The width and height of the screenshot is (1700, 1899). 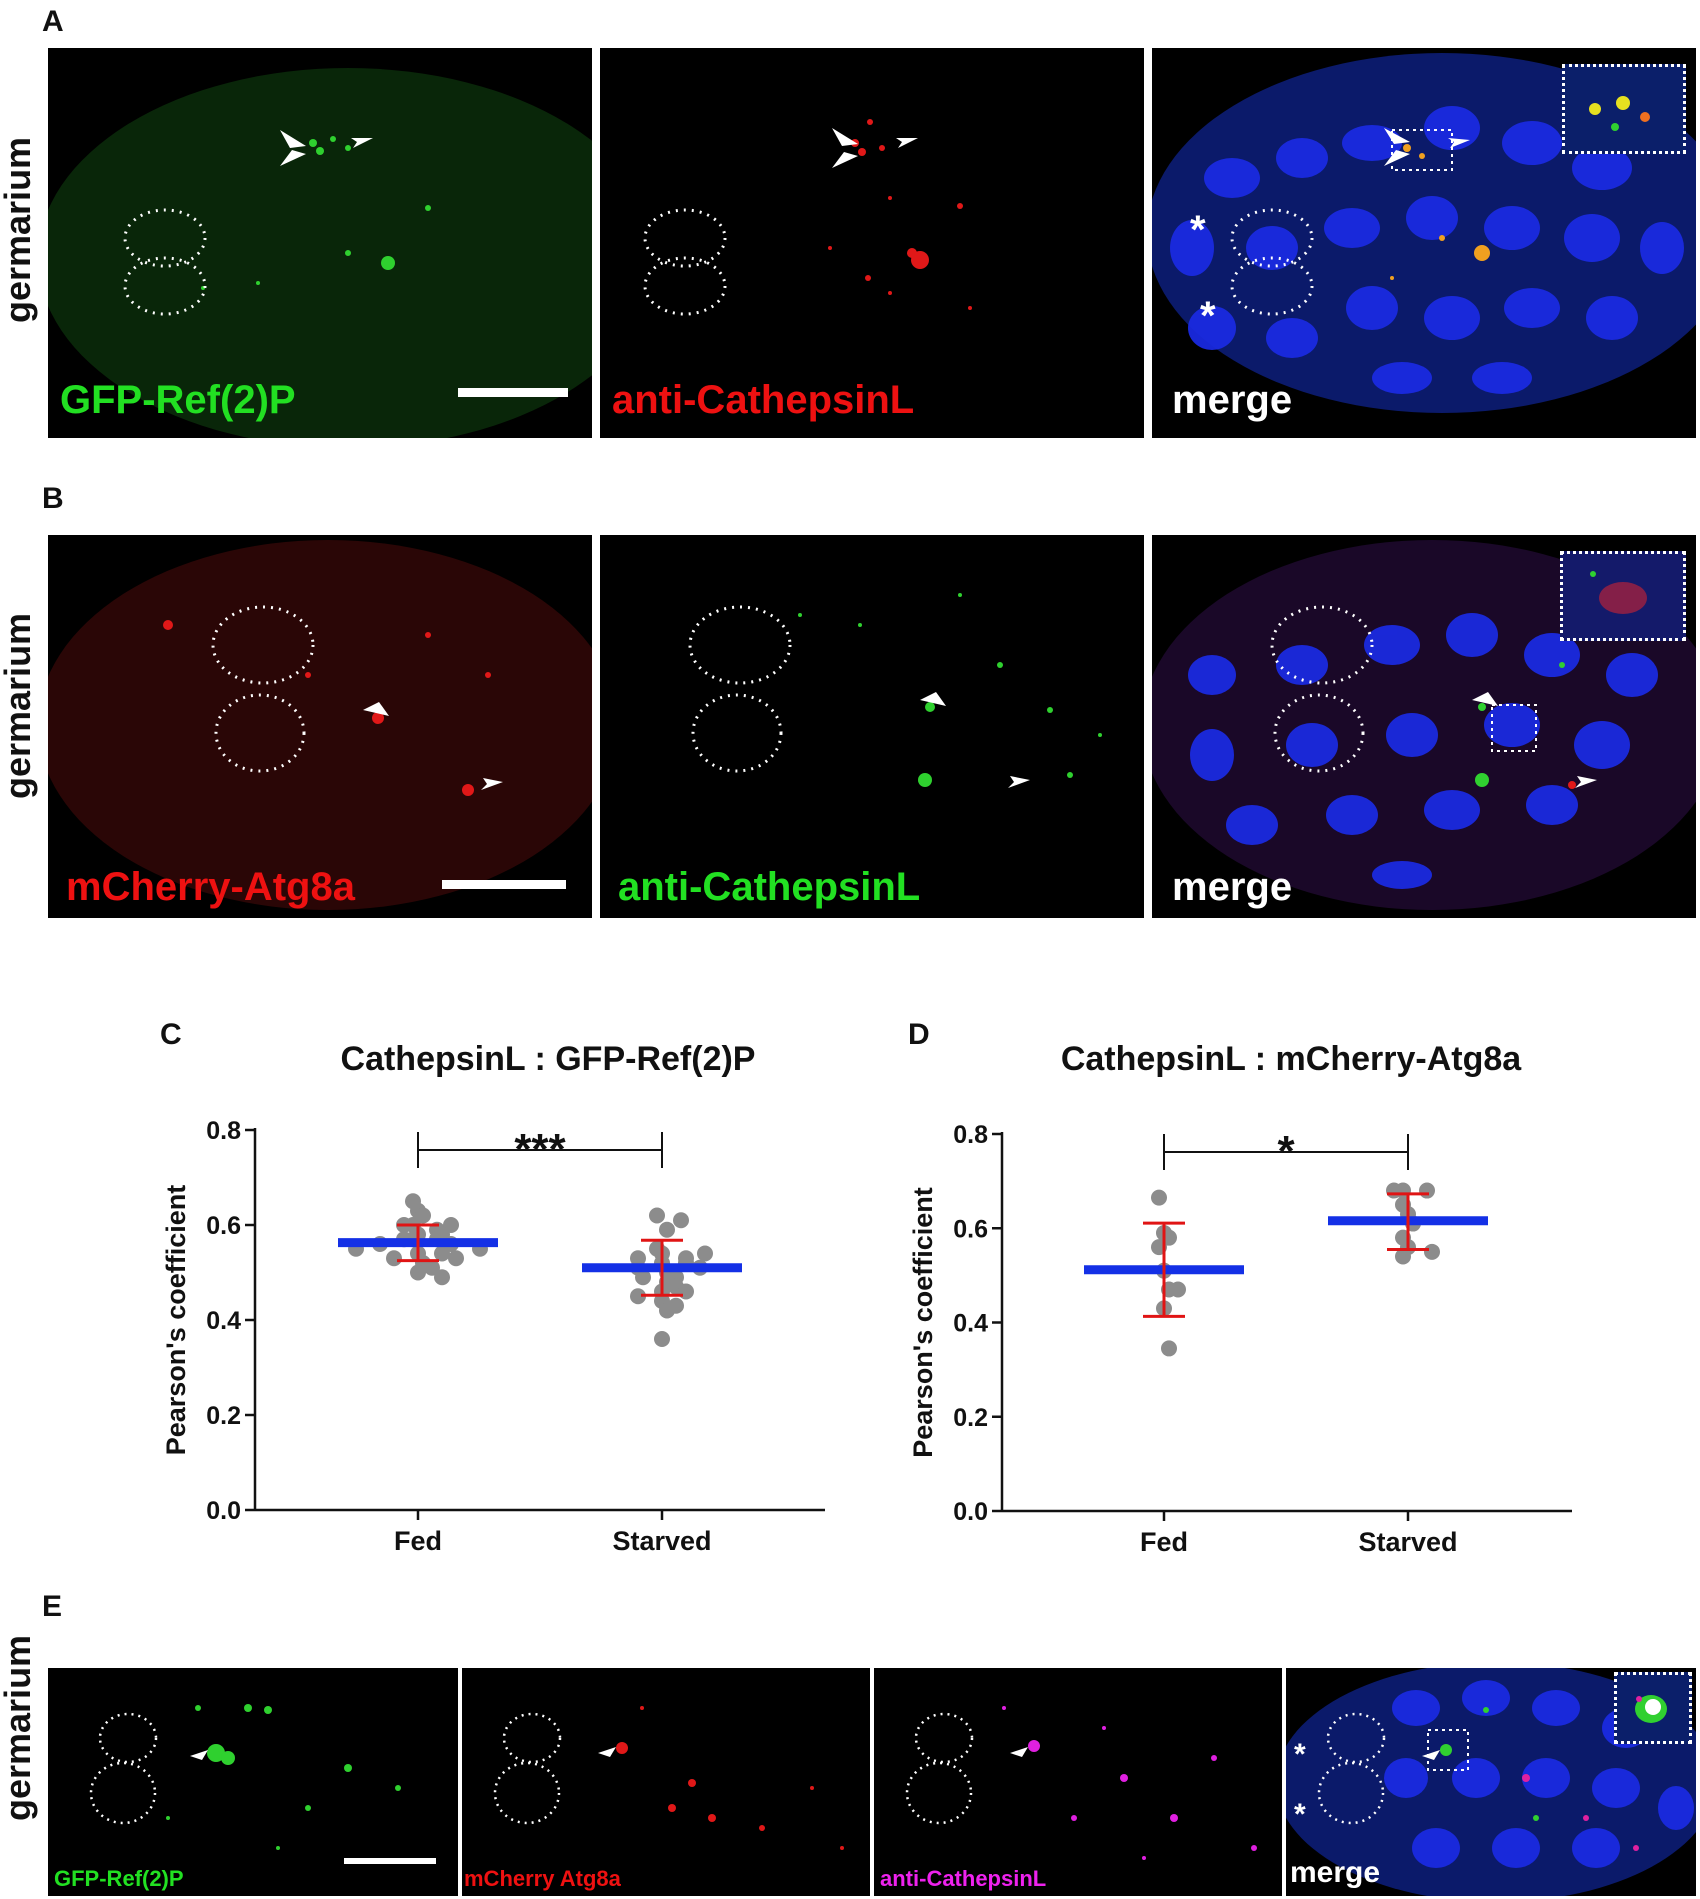 What do you see at coordinates (1300, 1814) in the screenshot?
I see `asterisk-e-2: *` at bounding box center [1300, 1814].